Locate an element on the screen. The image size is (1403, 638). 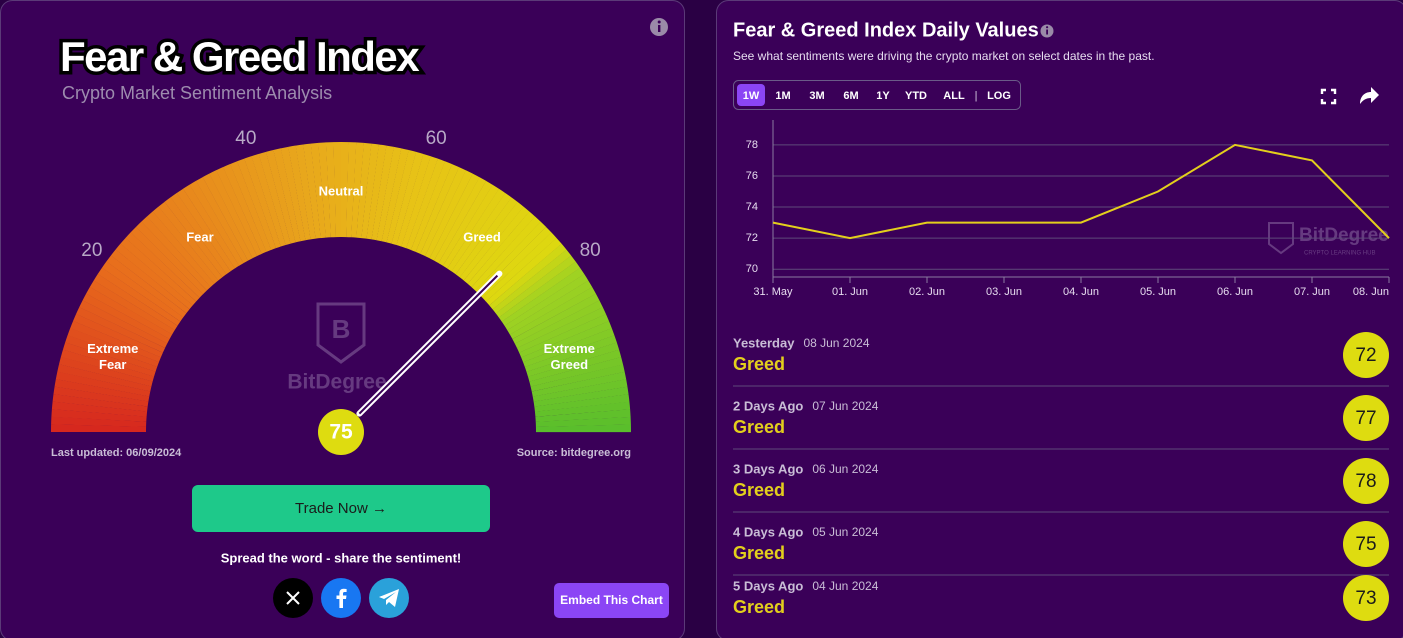
share-telegram is located at coordinates (389, 598).